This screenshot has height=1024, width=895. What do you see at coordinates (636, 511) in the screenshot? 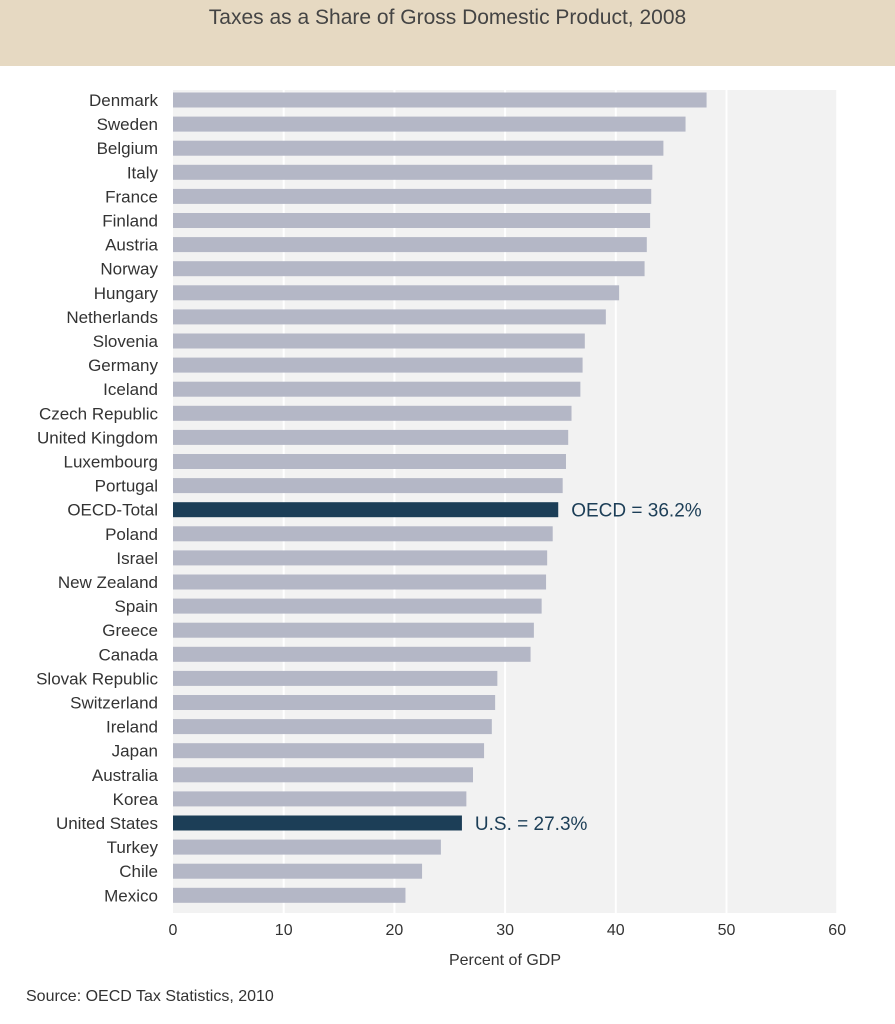
I see `data-annotation: OECD = 36.2%` at bounding box center [636, 511].